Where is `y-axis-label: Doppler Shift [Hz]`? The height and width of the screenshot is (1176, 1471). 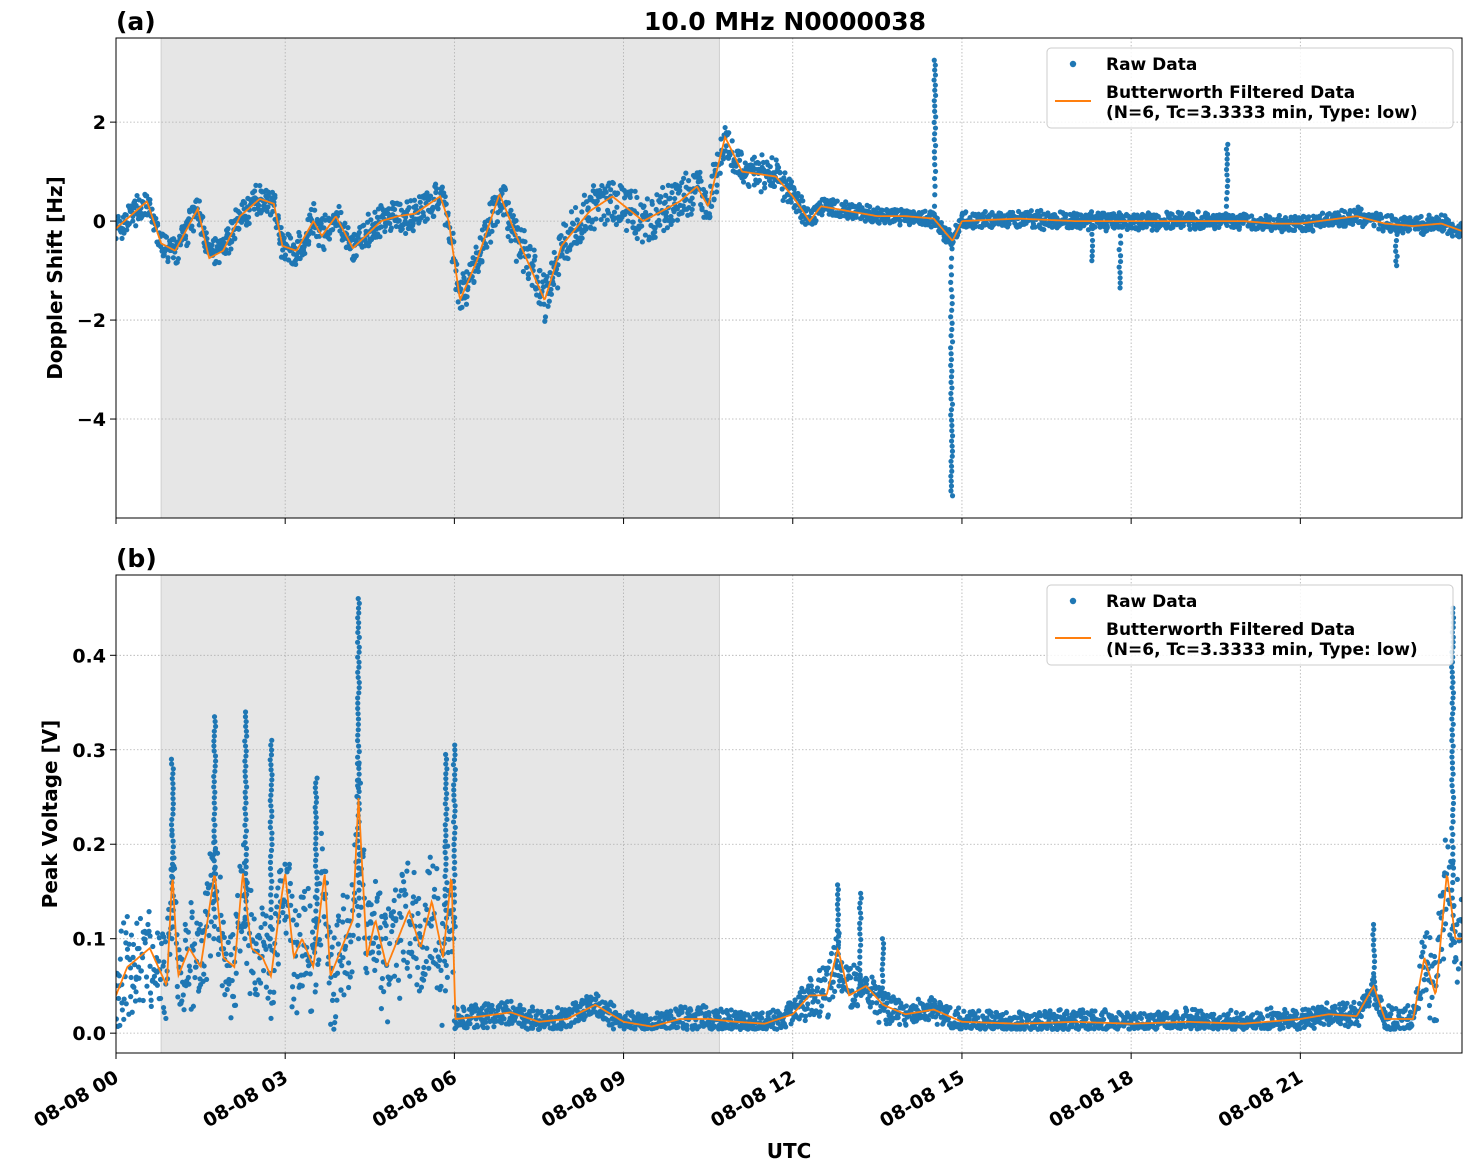 y-axis-label: Doppler Shift [Hz] is located at coordinates (55, 278).